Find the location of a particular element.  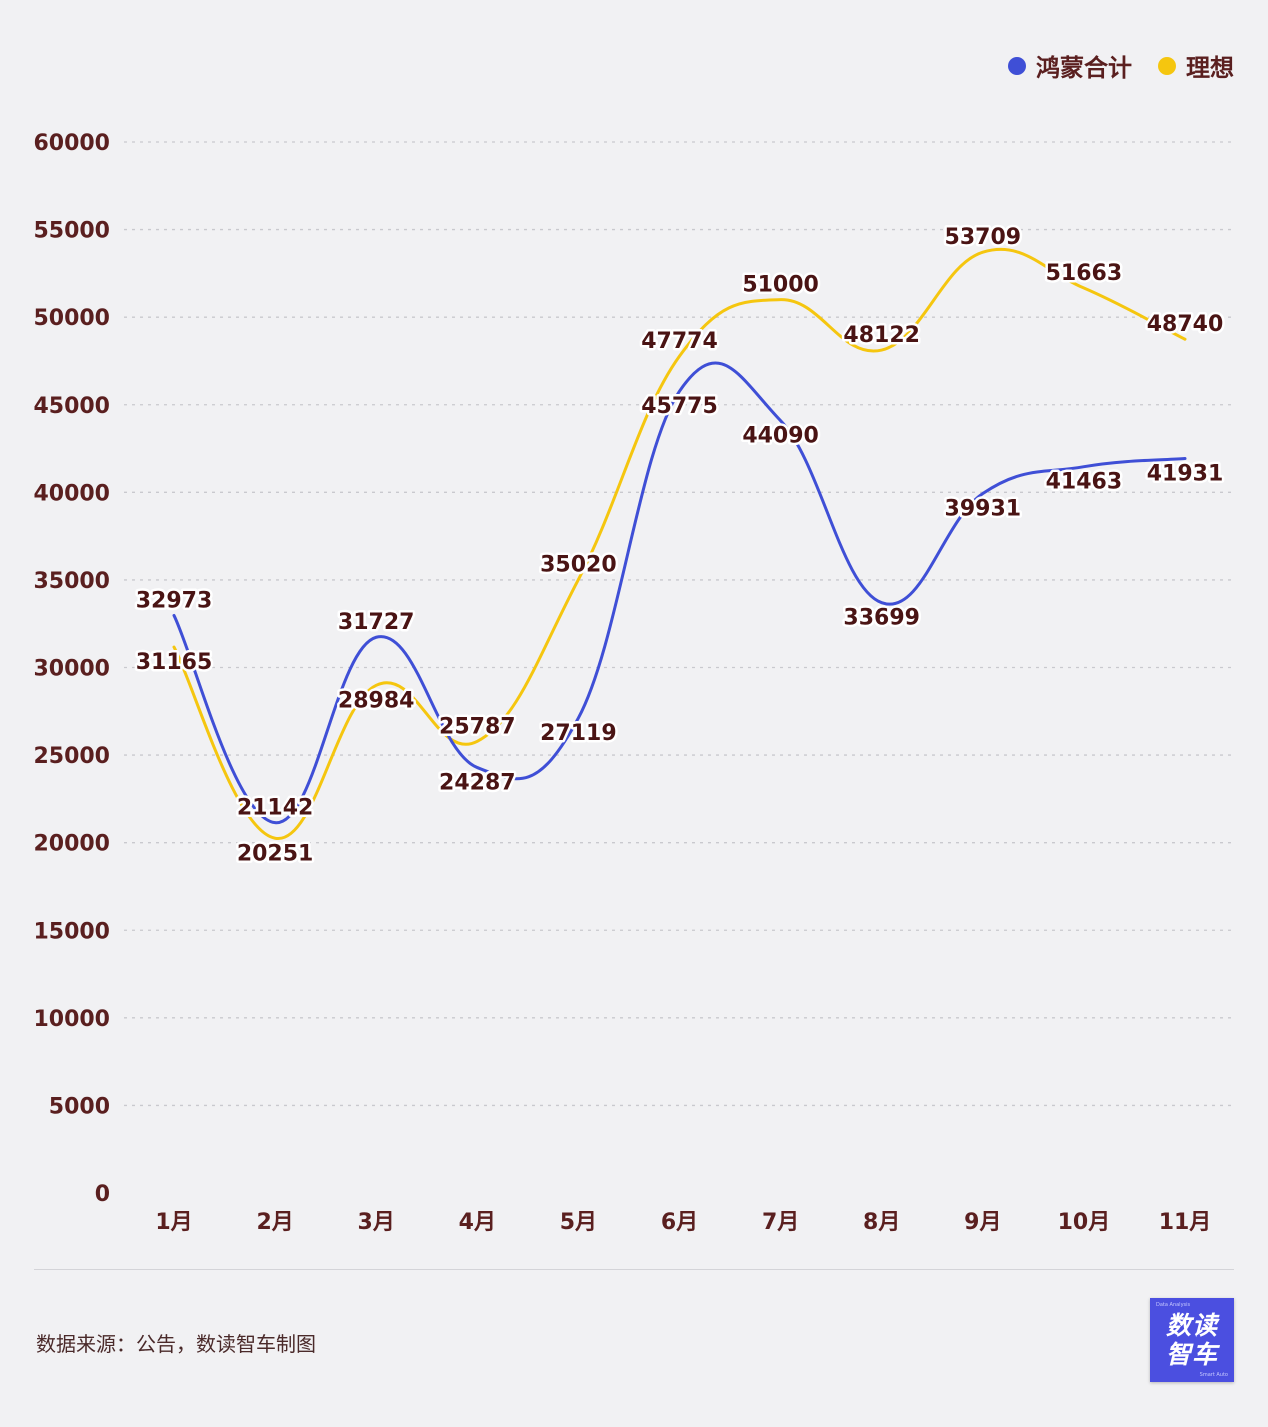

footer-divider is located at coordinates (634, 1269).